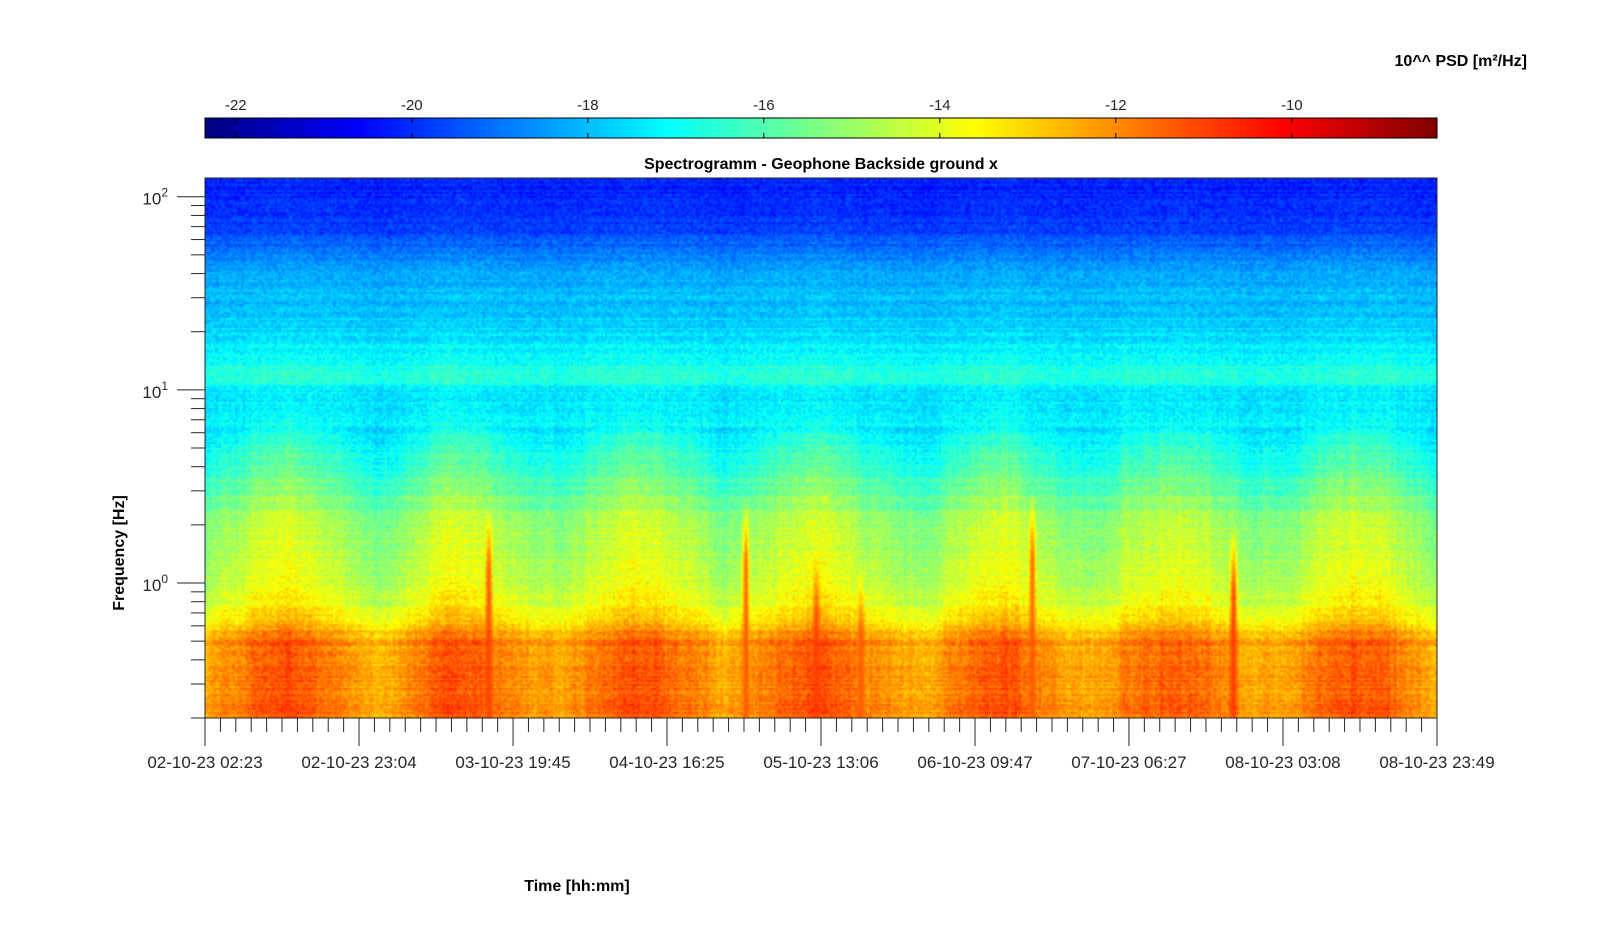 The image size is (1600, 948). Describe the element at coordinates (512, 762) in the screenshot. I see `x-tick-label: 03-10-23 19:45` at that location.